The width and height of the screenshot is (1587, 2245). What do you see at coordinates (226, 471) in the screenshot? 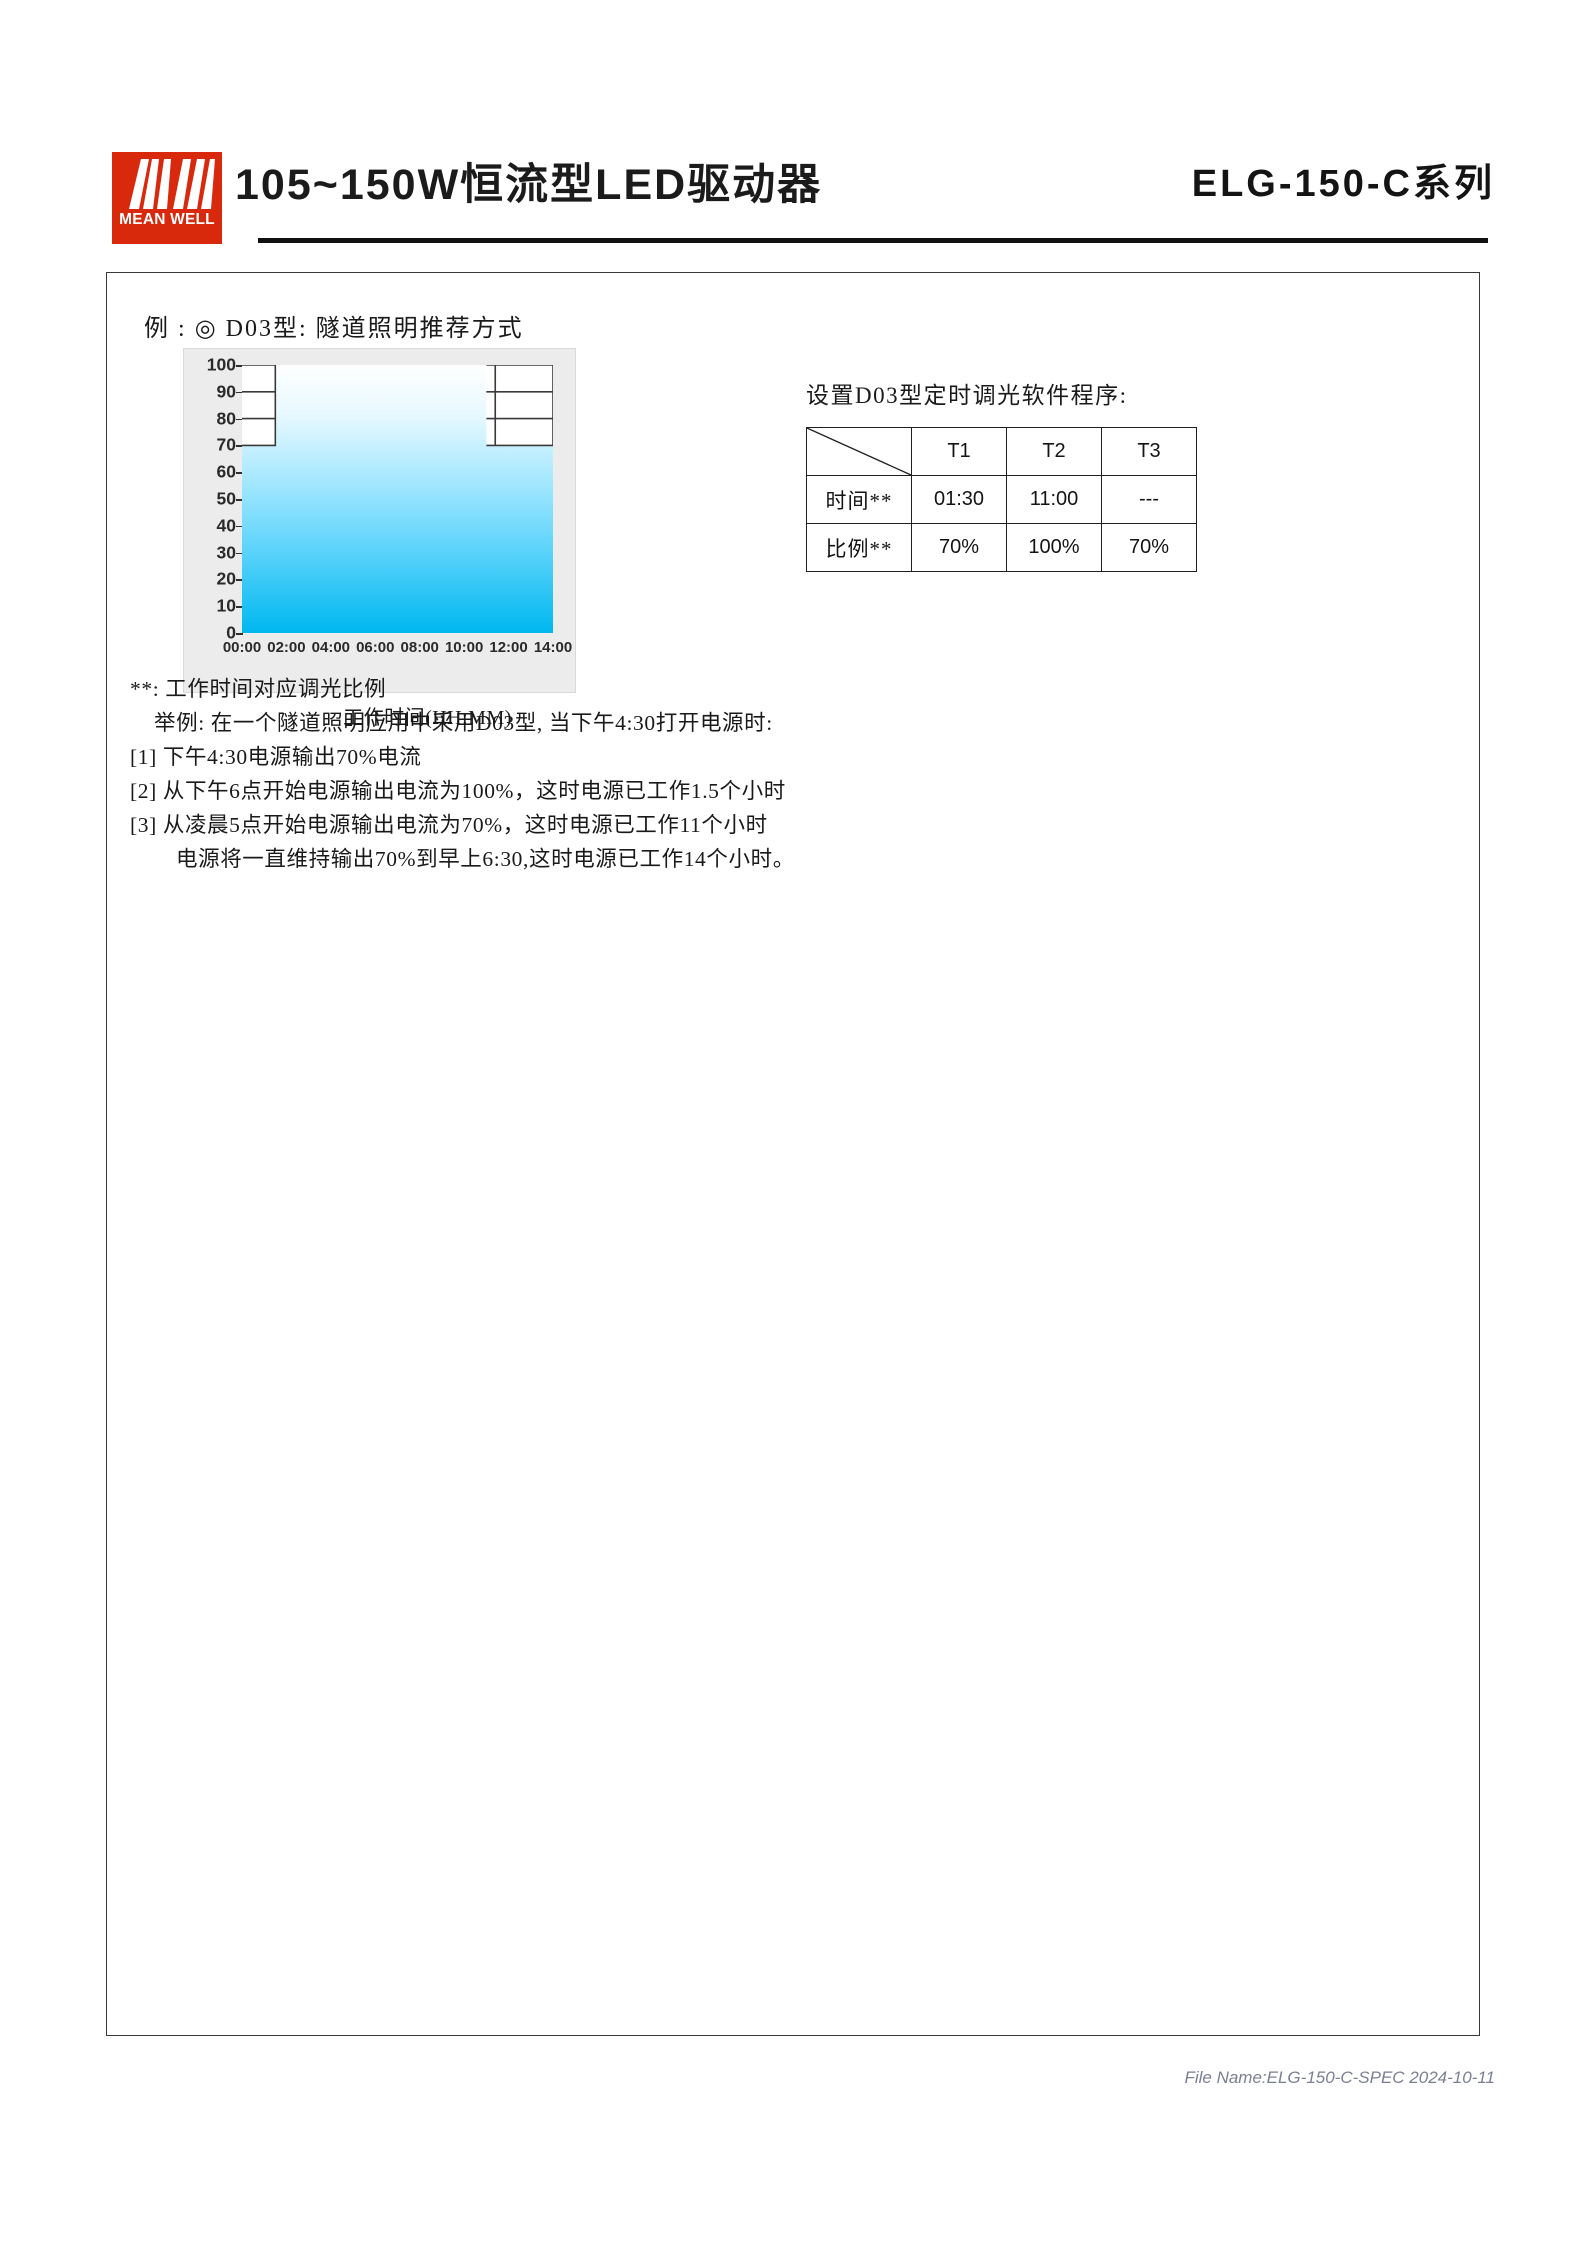
I see `chart-y-tick-label: 60` at bounding box center [226, 471].